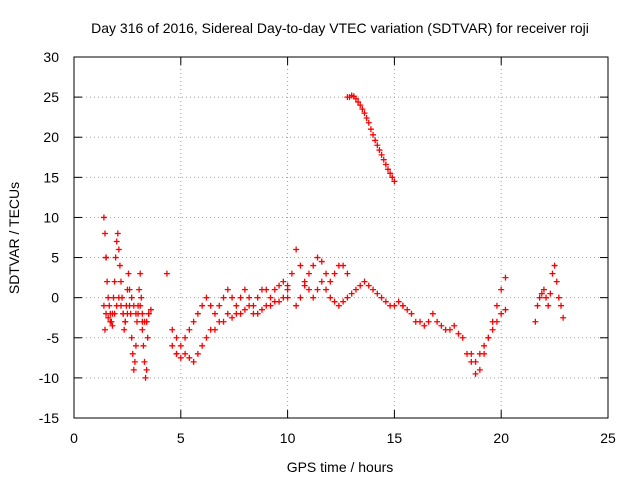 The width and height of the screenshot is (640, 480). I want to click on series-high-arc, so click(371, 138).